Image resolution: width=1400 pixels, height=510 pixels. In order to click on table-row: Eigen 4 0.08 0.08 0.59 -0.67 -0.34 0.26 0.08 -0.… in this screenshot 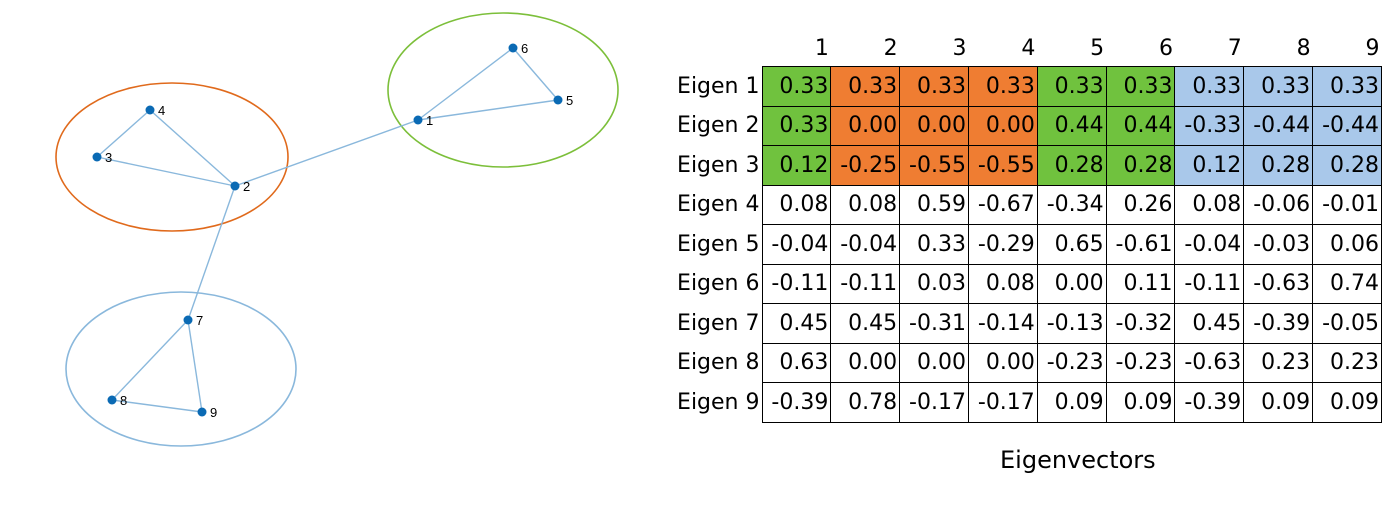, I will do `click(1022, 204)`.